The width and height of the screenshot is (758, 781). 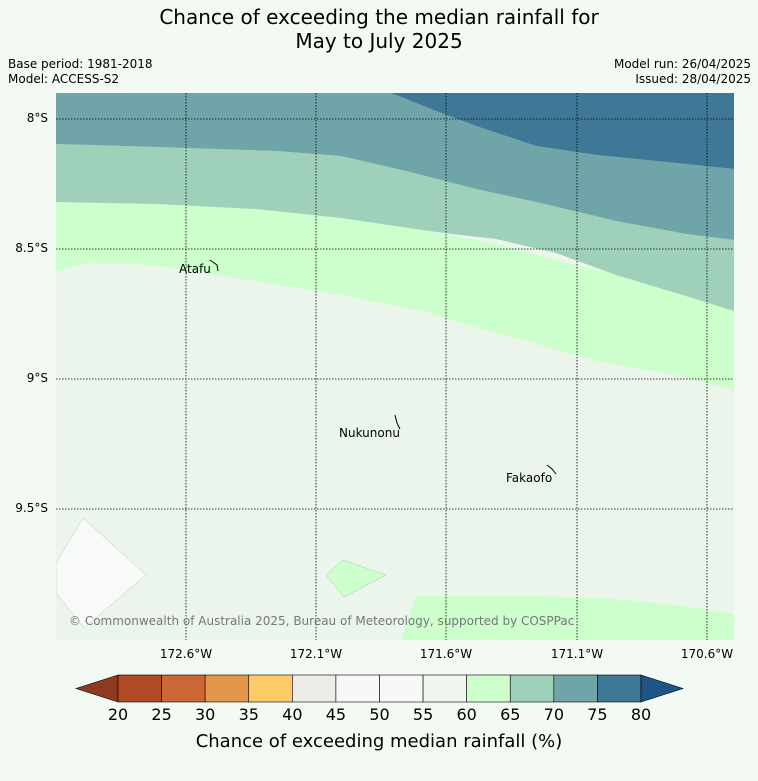 I want to click on colorbar-tick-label: 60, so click(x=466, y=714).